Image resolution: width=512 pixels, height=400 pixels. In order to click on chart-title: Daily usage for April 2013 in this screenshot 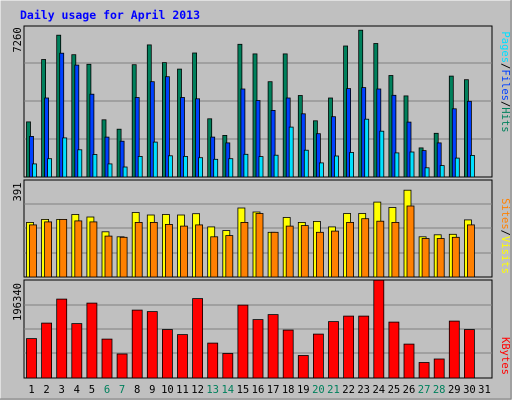, I will do `click(110, 15)`.